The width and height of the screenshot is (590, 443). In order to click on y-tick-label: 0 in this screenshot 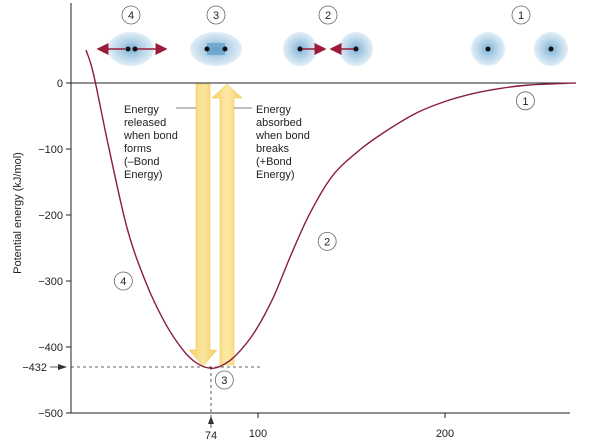, I will do `click(60, 84)`.